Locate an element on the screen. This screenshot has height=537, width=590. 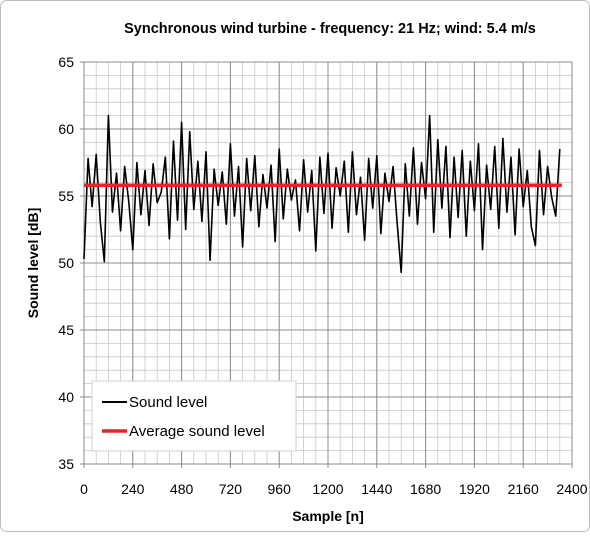
x-tick-label: 2160 is located at coordinates (523, 489).